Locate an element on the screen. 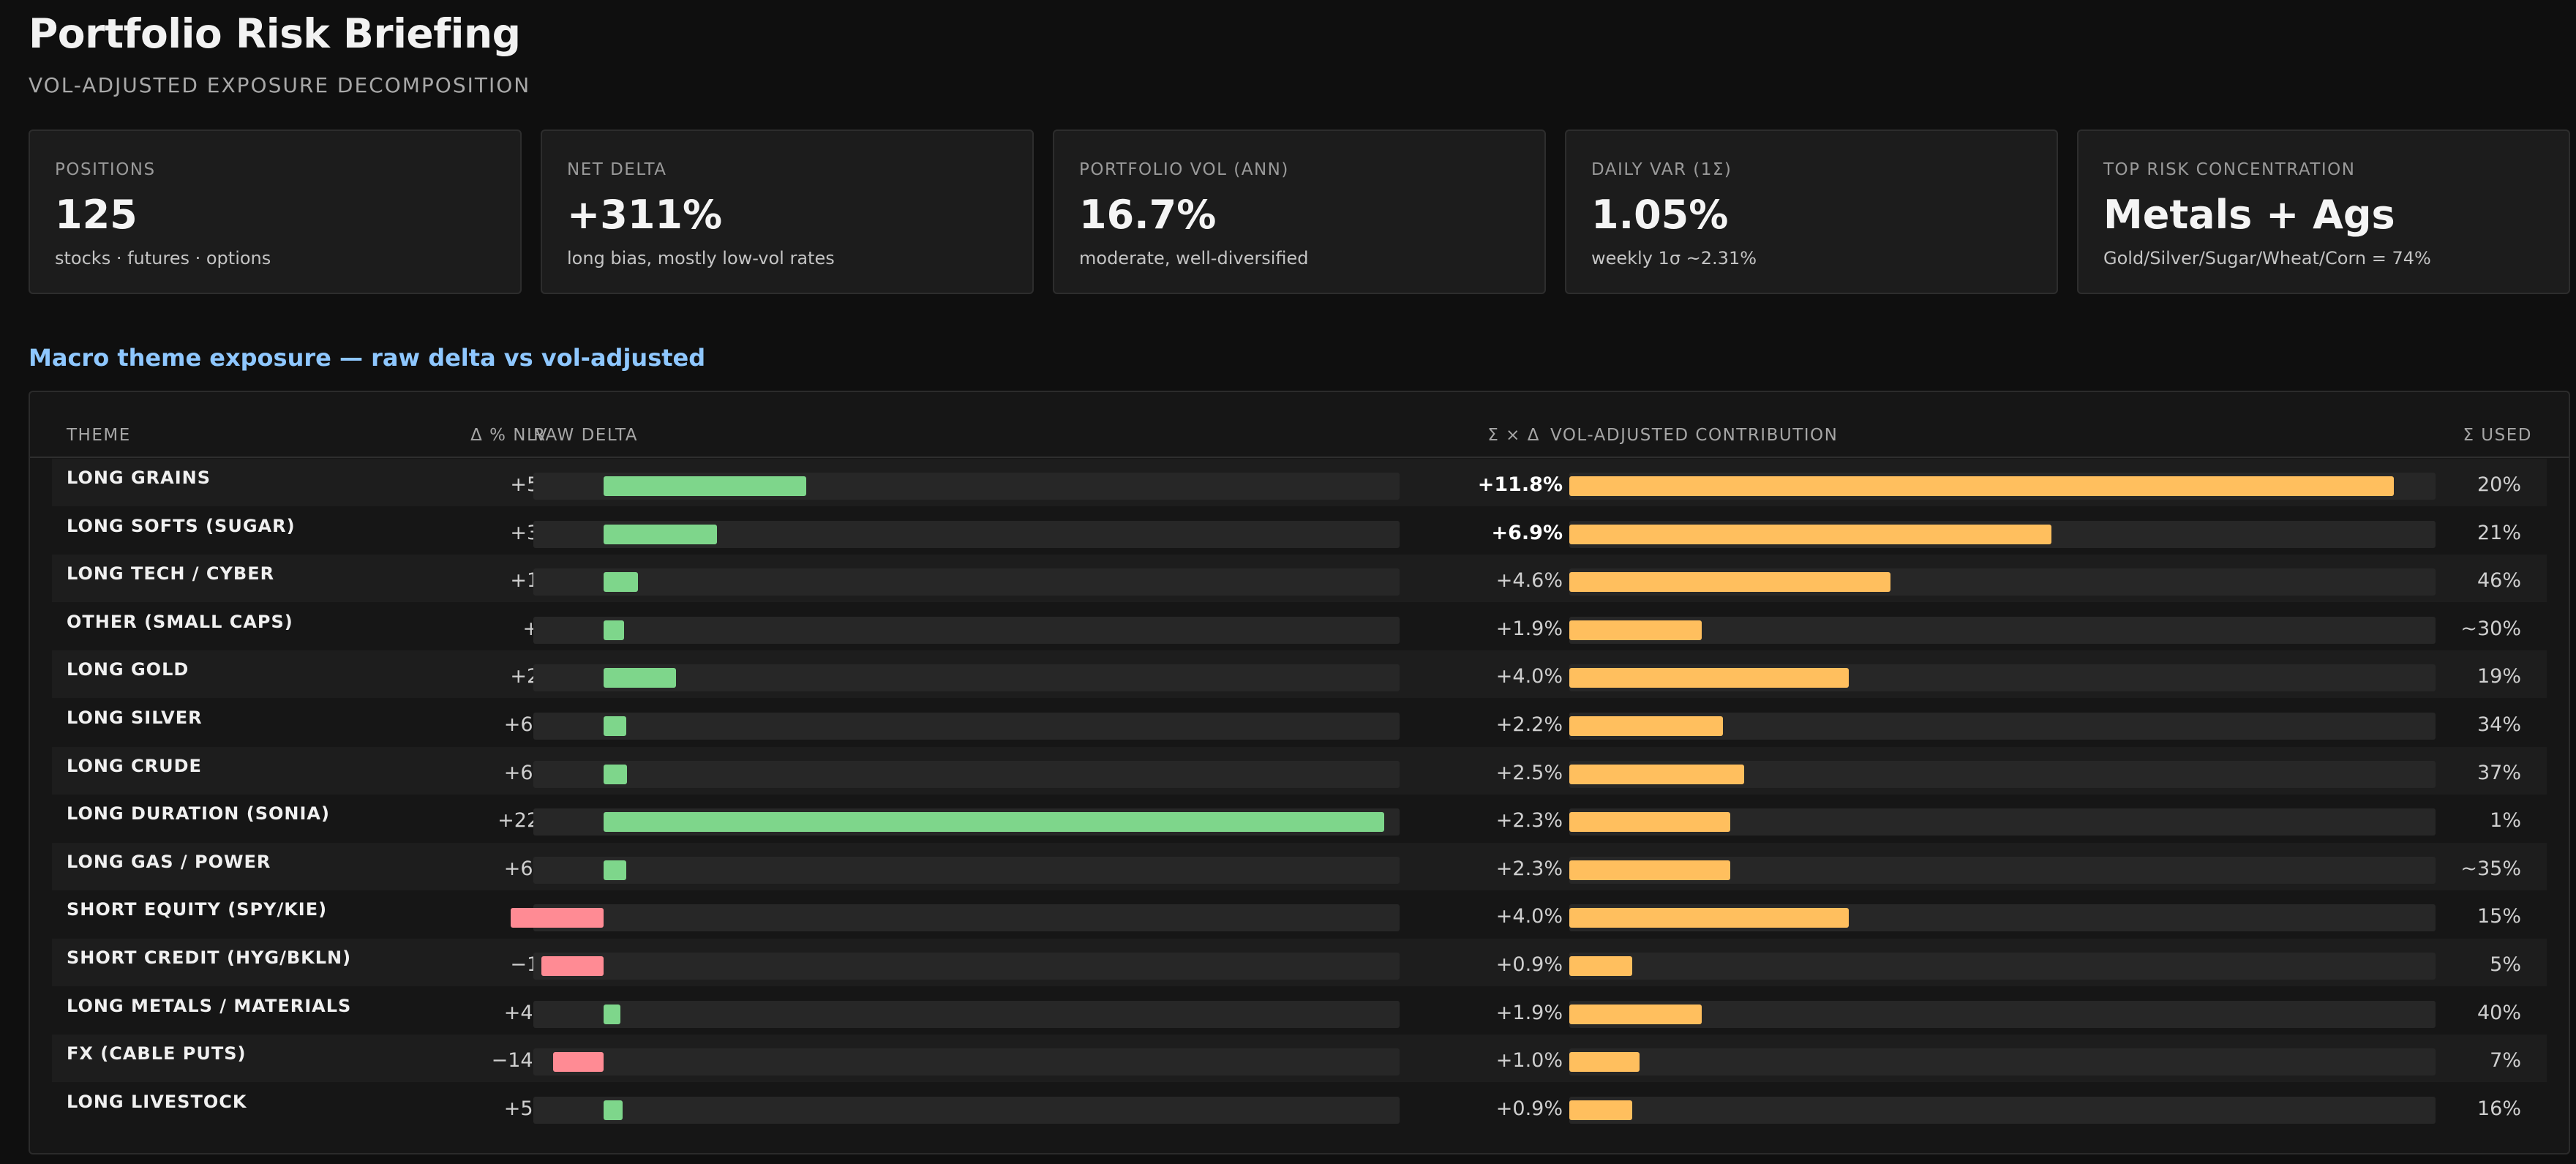 Image resolution: width=2576 pixels, height=1164 pixels. card-value: 16.7% is located at coordinates (1148, 215).